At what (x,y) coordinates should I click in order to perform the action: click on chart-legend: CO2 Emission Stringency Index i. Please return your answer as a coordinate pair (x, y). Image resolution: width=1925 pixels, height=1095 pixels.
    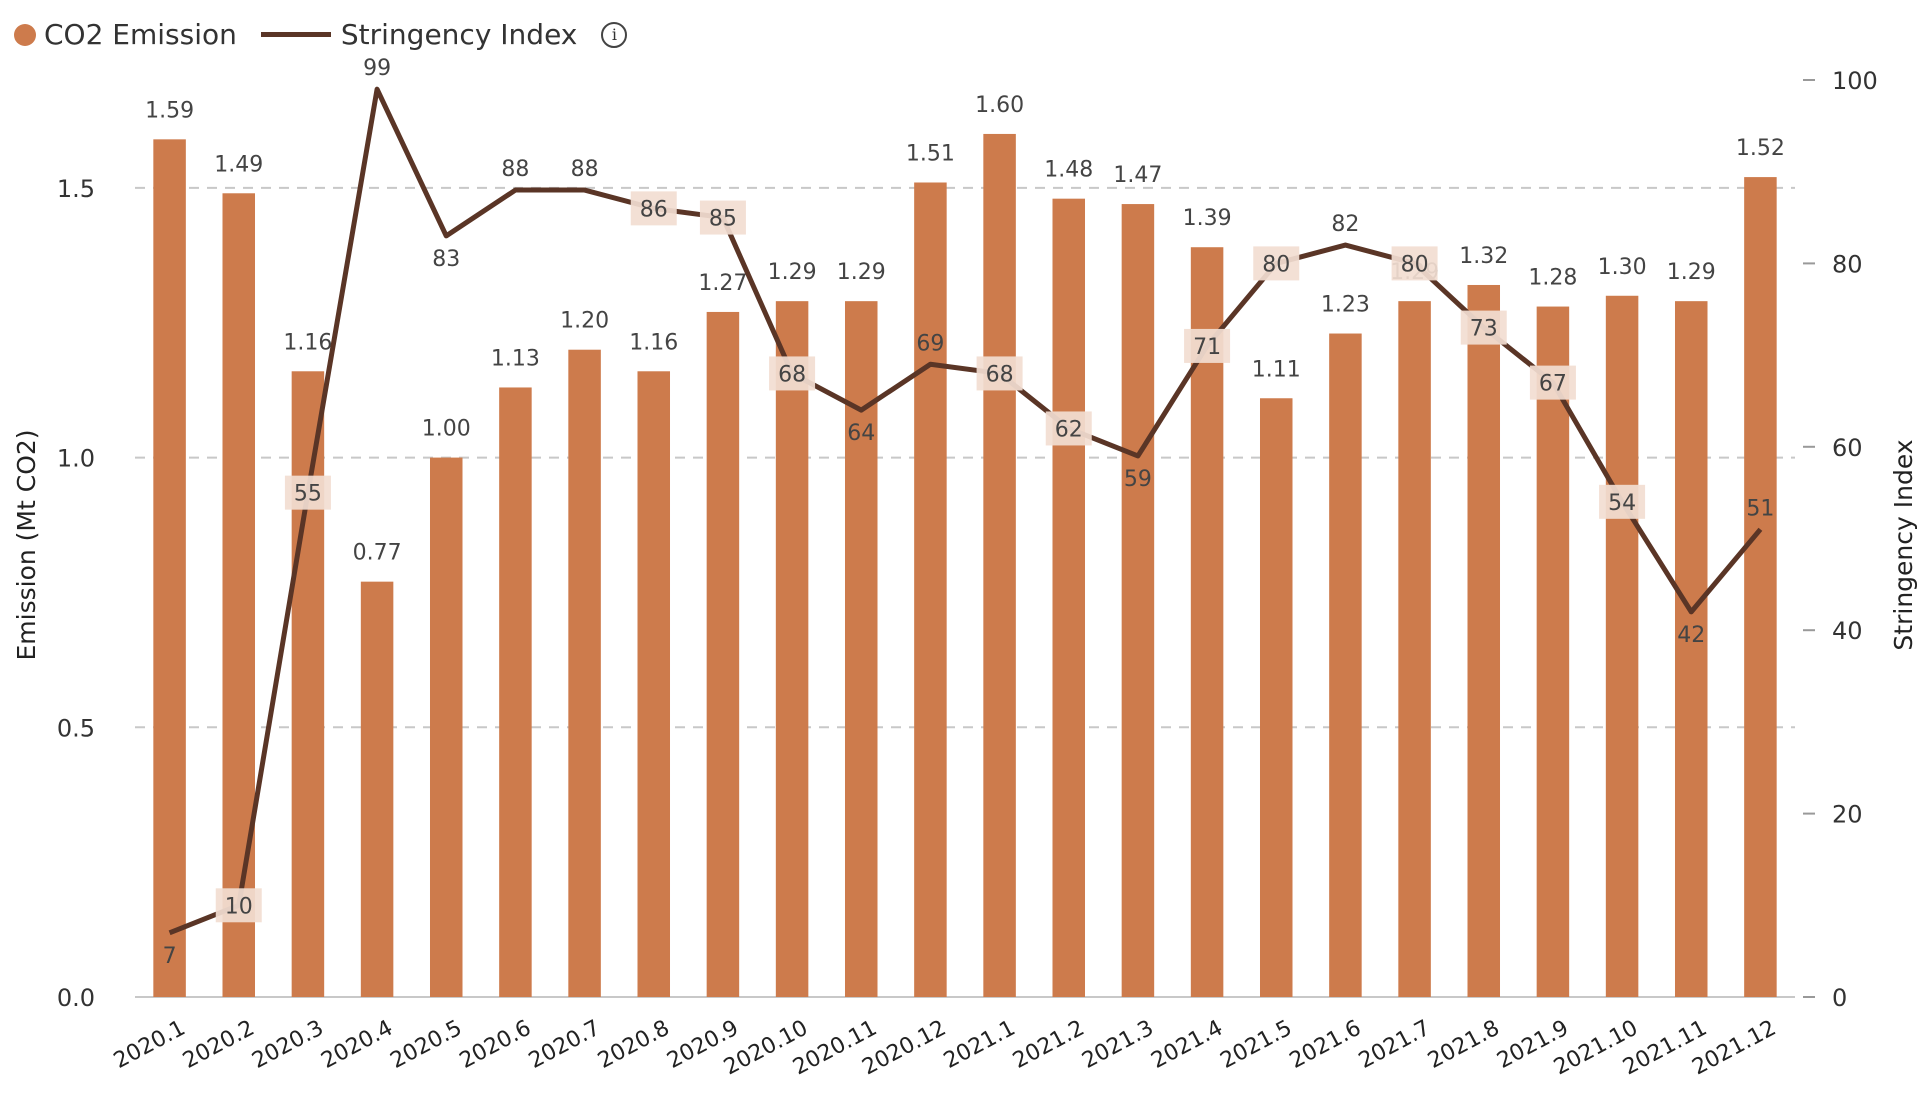
    Looking at the image, I should click on (321, 34).